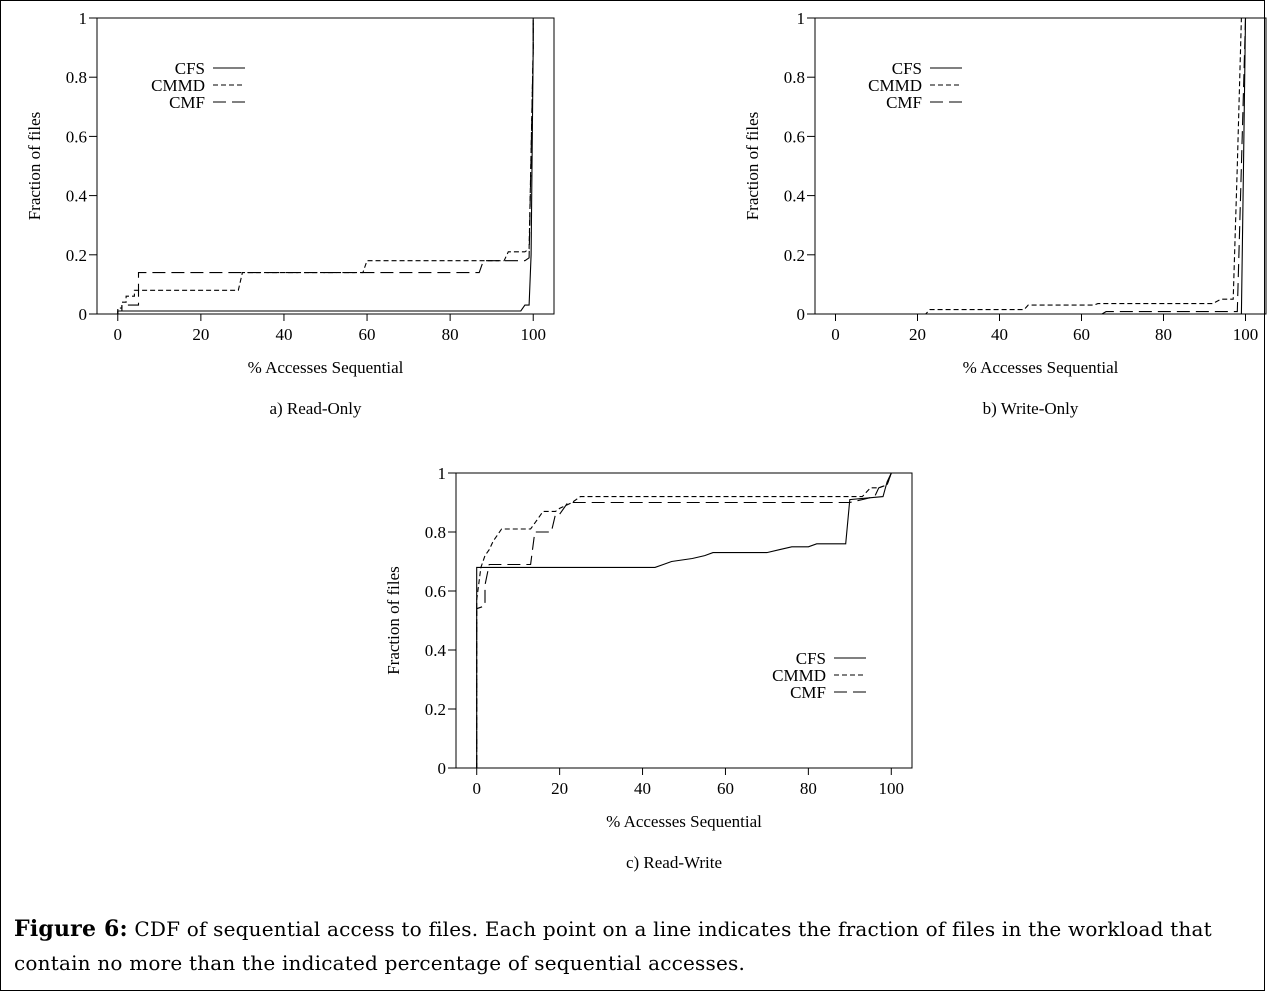 The height and width of the screenshot is (993, 1267). Describe the element at coordinates (71, 929) in the screenshot. I see `caption-label: Figure 6:` at that location.